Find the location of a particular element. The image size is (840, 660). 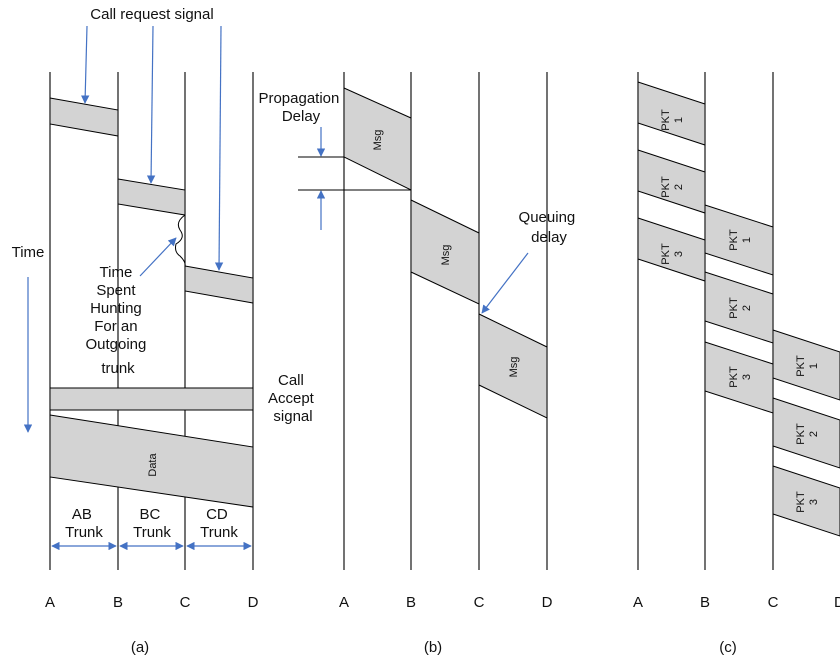

msg-label-1: Msg is located at coordinates (378, 140).